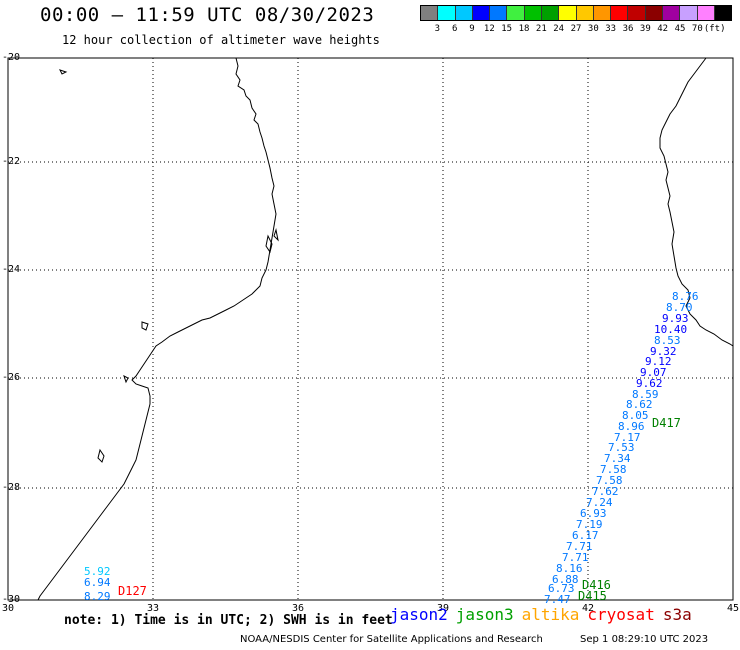  I want to click on swh-reading: 7.53, so click(621, 447).